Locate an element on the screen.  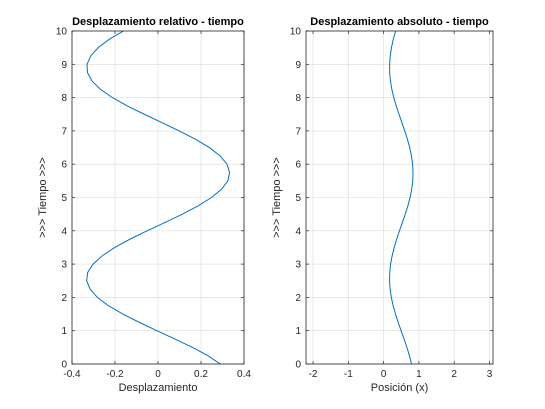
x-tick-label: 0.4 is located at coordinates (244, 374).